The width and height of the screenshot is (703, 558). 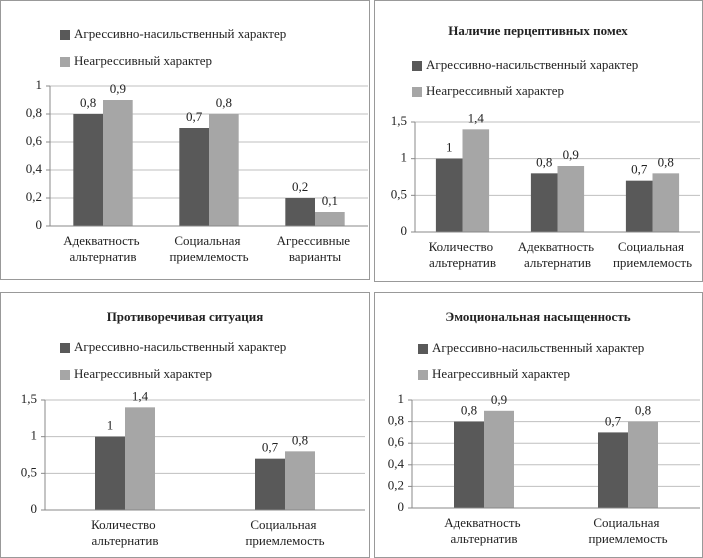 I want to click on data-label: 0,1, so click(x=330, y=200).